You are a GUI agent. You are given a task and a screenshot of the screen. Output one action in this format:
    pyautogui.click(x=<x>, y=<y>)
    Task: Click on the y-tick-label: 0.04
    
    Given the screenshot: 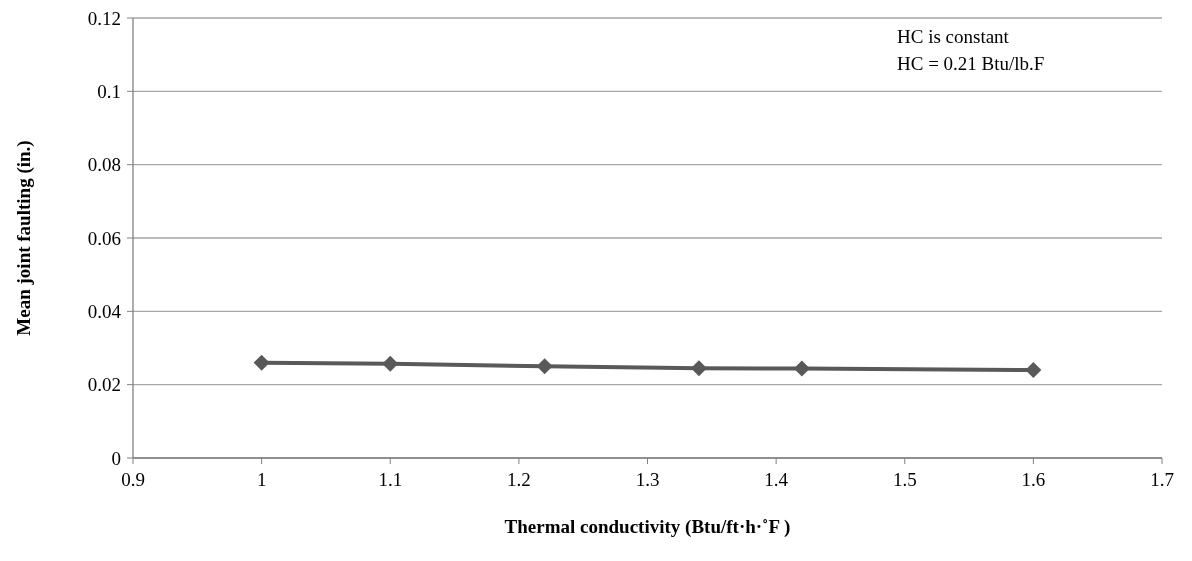 What is the action you would take?
    pyautogui.click(x=104, y=311)
    